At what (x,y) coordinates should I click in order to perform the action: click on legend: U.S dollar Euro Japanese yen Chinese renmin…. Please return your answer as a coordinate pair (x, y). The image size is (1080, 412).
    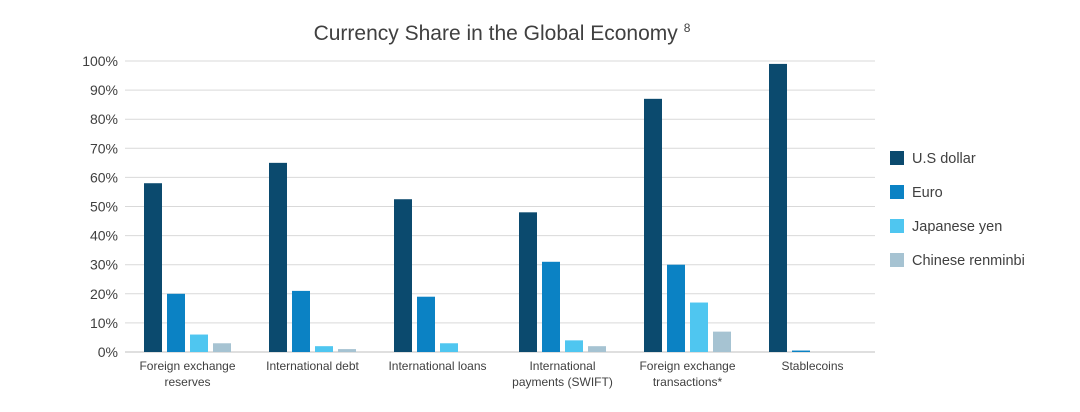
    Looking at the image, I should click on (957, 210).